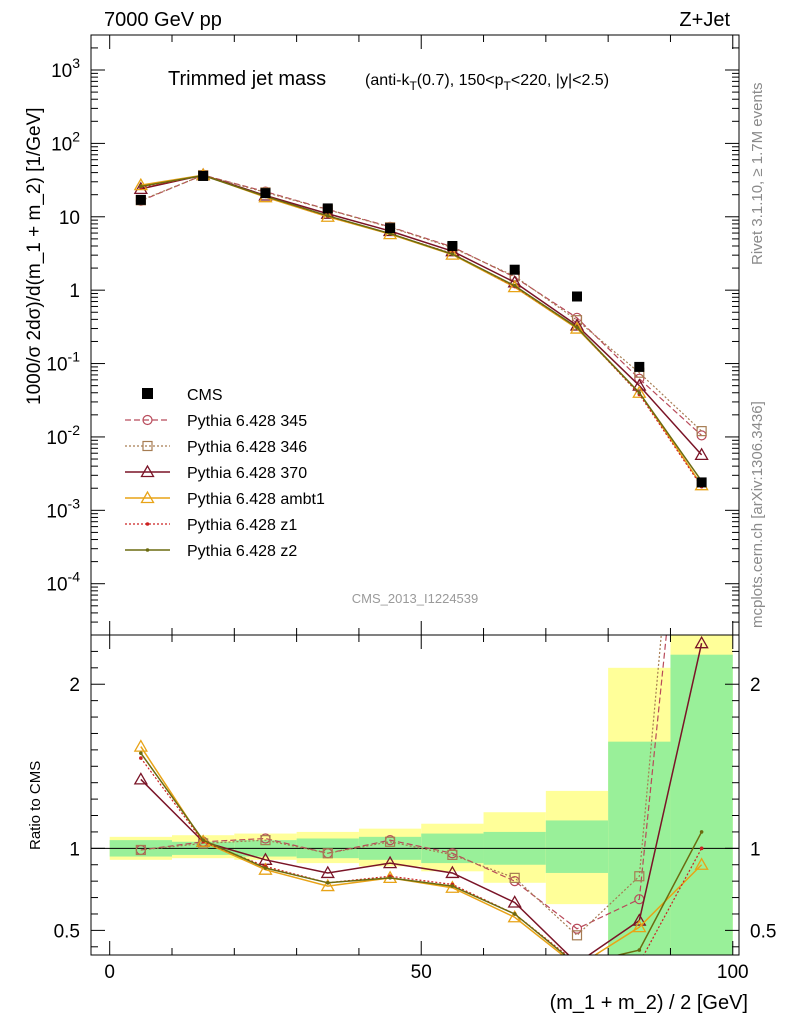  Describe the element at coordinates (76, 63) in the screenshot. I see `y-tick-exp: 3` at that location.